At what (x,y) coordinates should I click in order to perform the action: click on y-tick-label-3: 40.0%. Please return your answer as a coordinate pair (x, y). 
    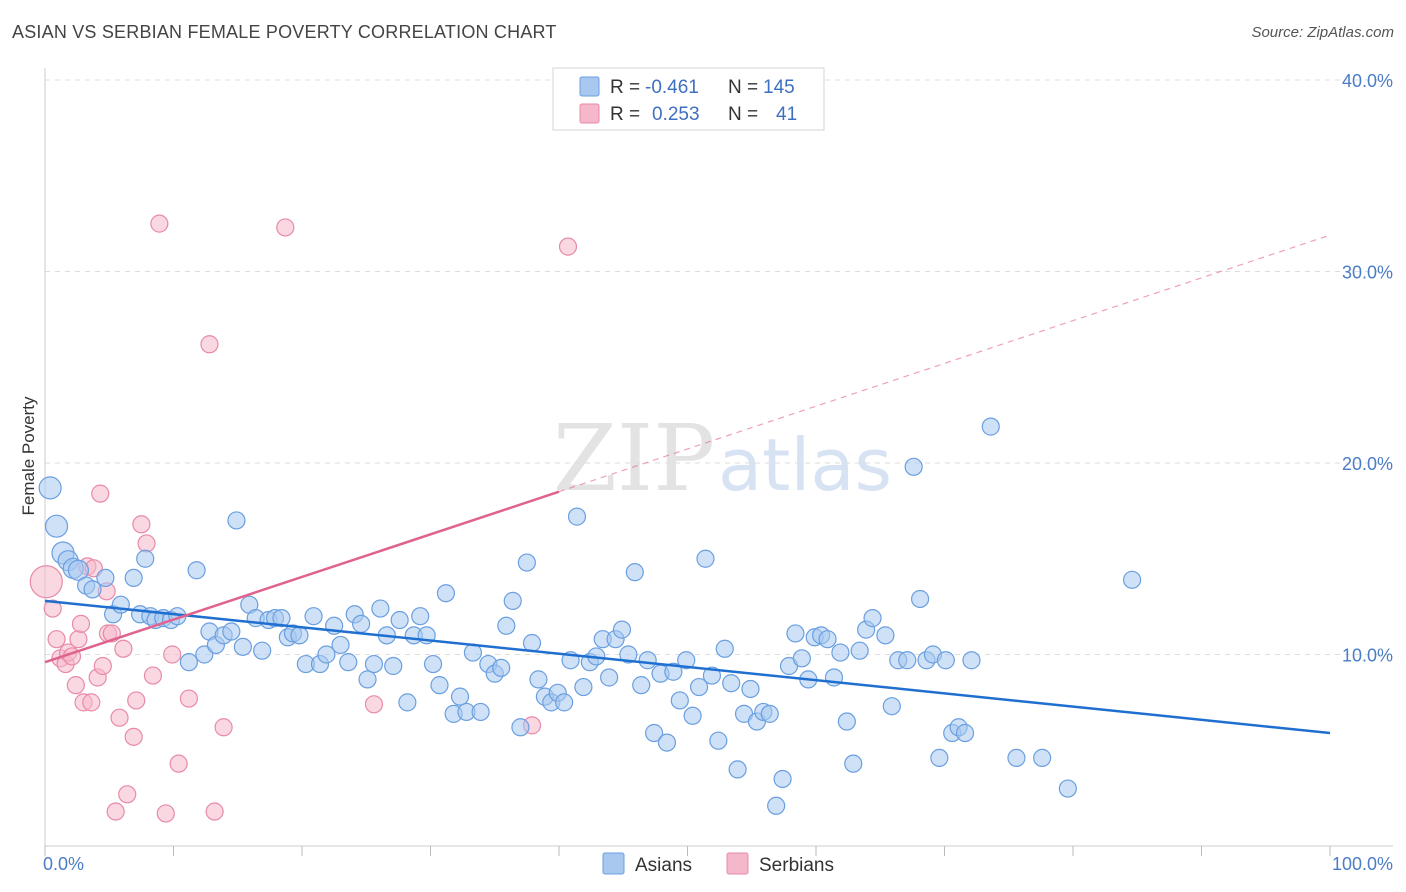
    Looking at the image, I should click on (1367, 81).